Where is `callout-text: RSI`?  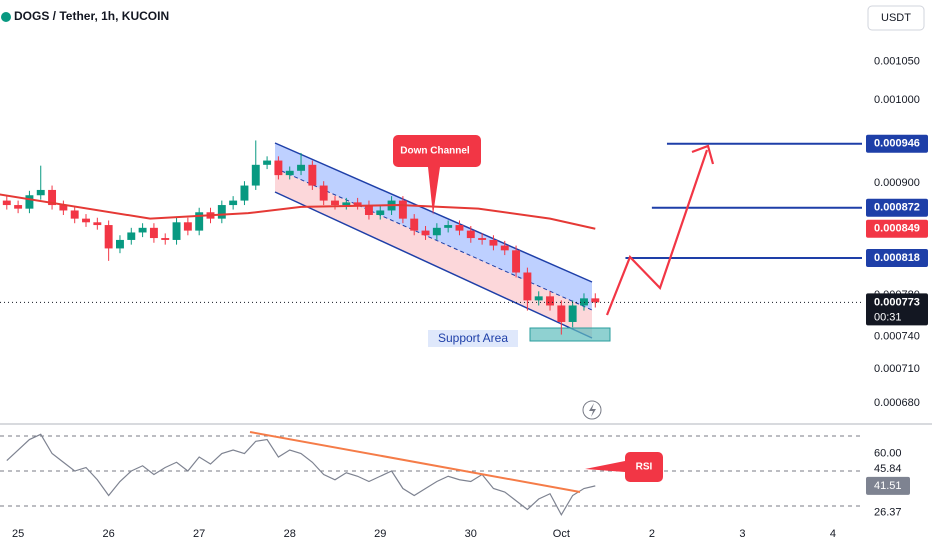 callout-text: RSI is located at coordinates (644, 467).